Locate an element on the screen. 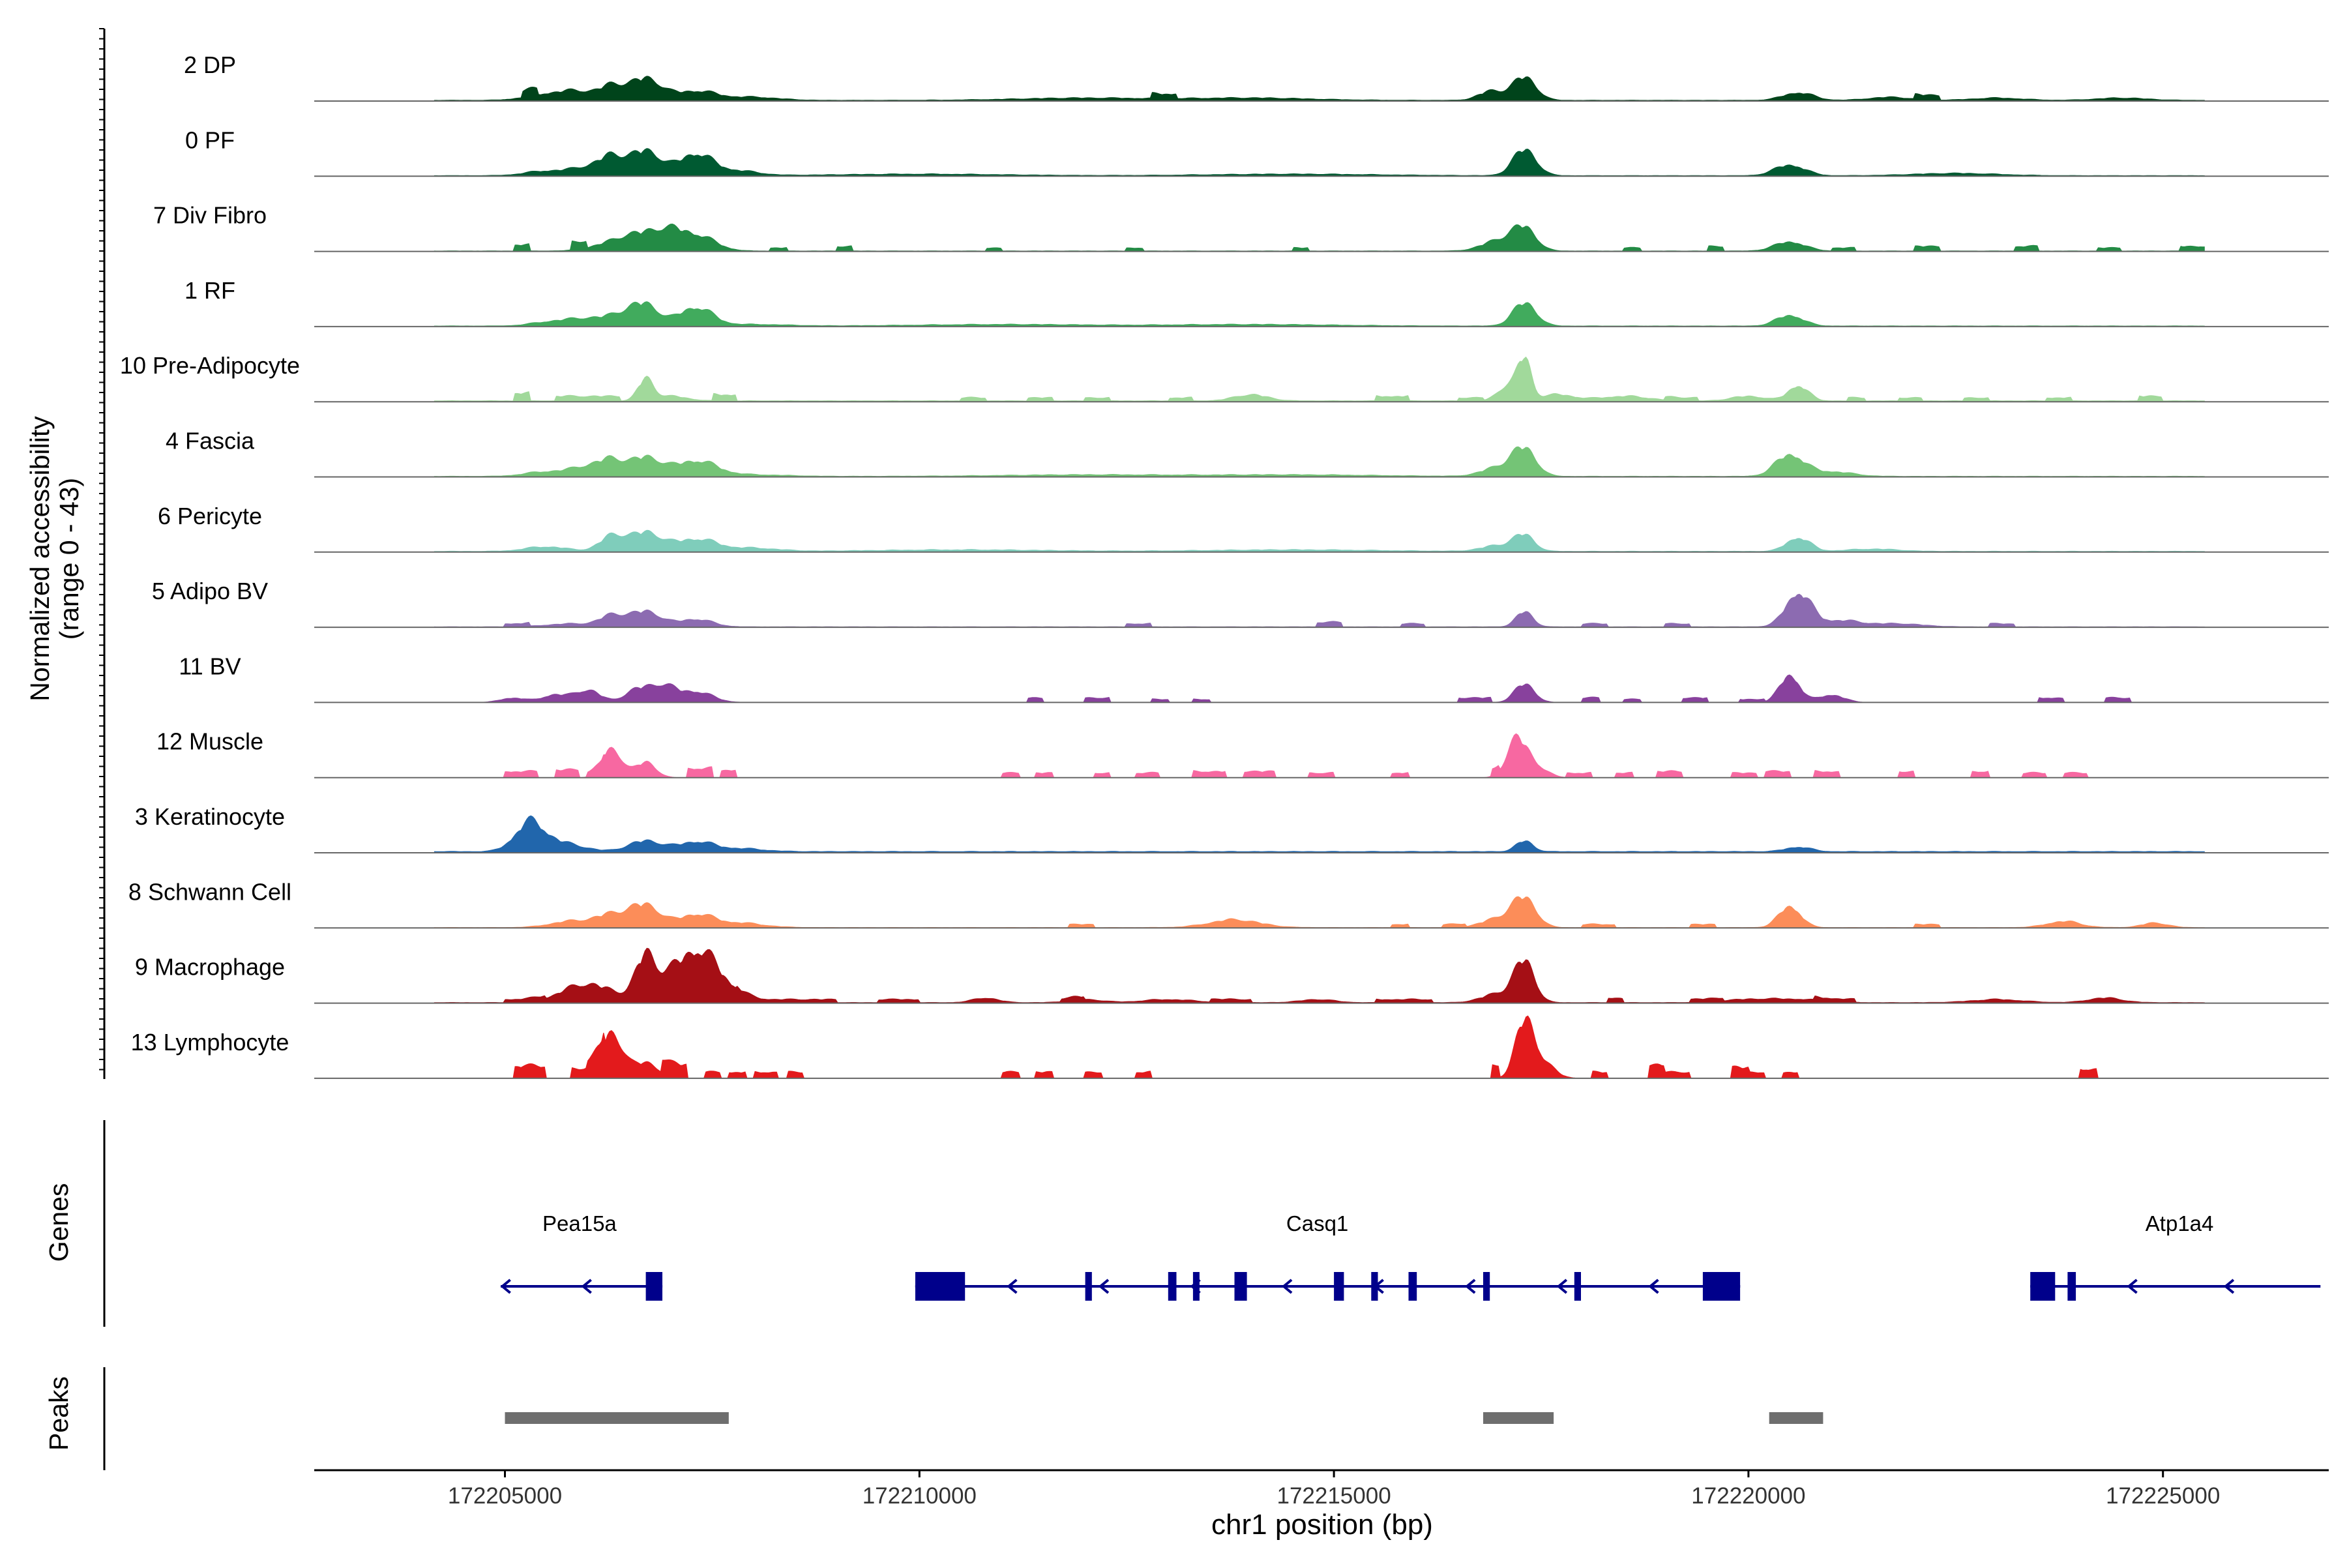 The height and width of the screenshot is (1568, 2347). track-label: 5 Adipo BV is located at coordinates (210, 591).